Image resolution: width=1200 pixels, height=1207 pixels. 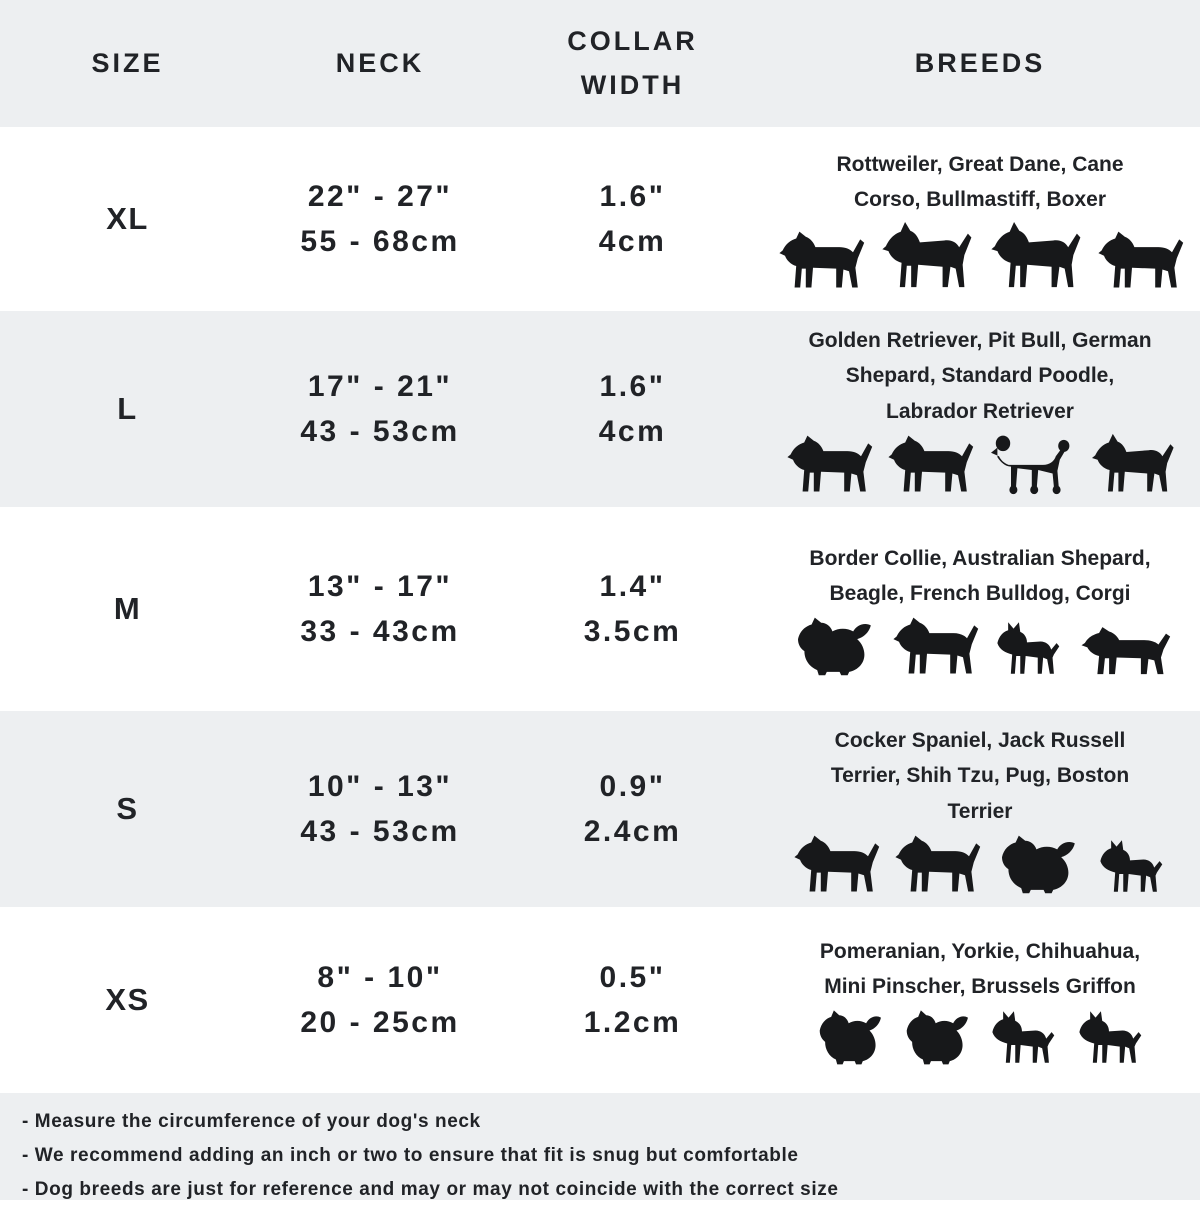 What do you see at coordinates (127, 62) in the screenshot?
I see `column-header-size: SIZE` at bounding box center [127, 62].